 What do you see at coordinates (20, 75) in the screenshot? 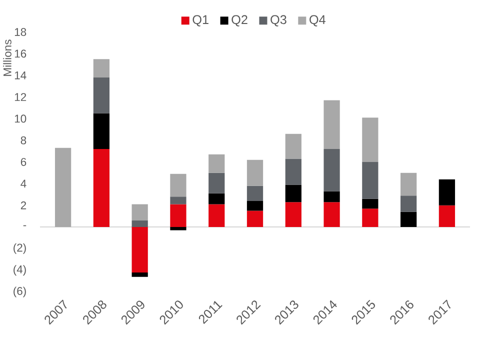
I see `y-tick-label: 14` at bounding box center [20, 75].